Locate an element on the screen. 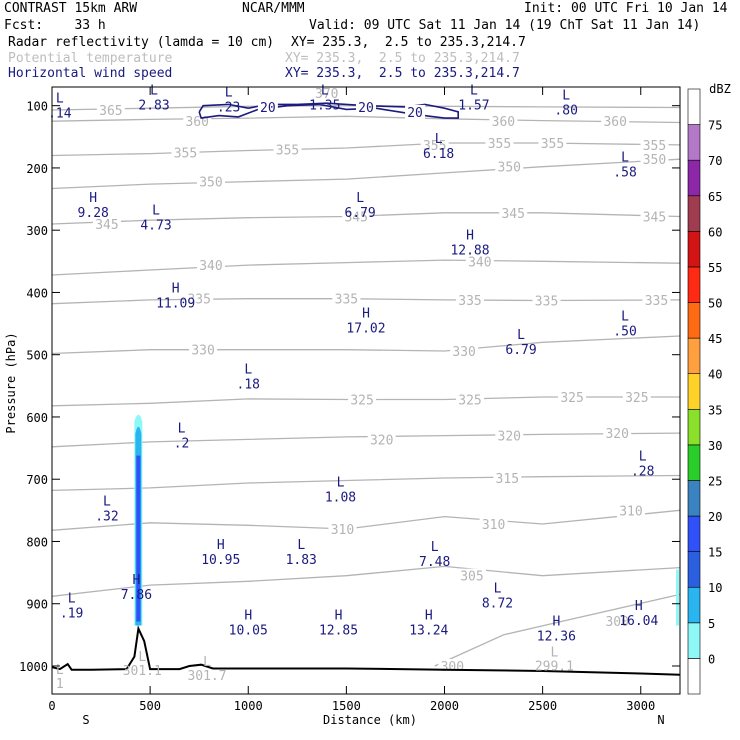 The height and width of the screenshot is (740, 740). wind-contour-label-bg is located at coordinates (366, 106).